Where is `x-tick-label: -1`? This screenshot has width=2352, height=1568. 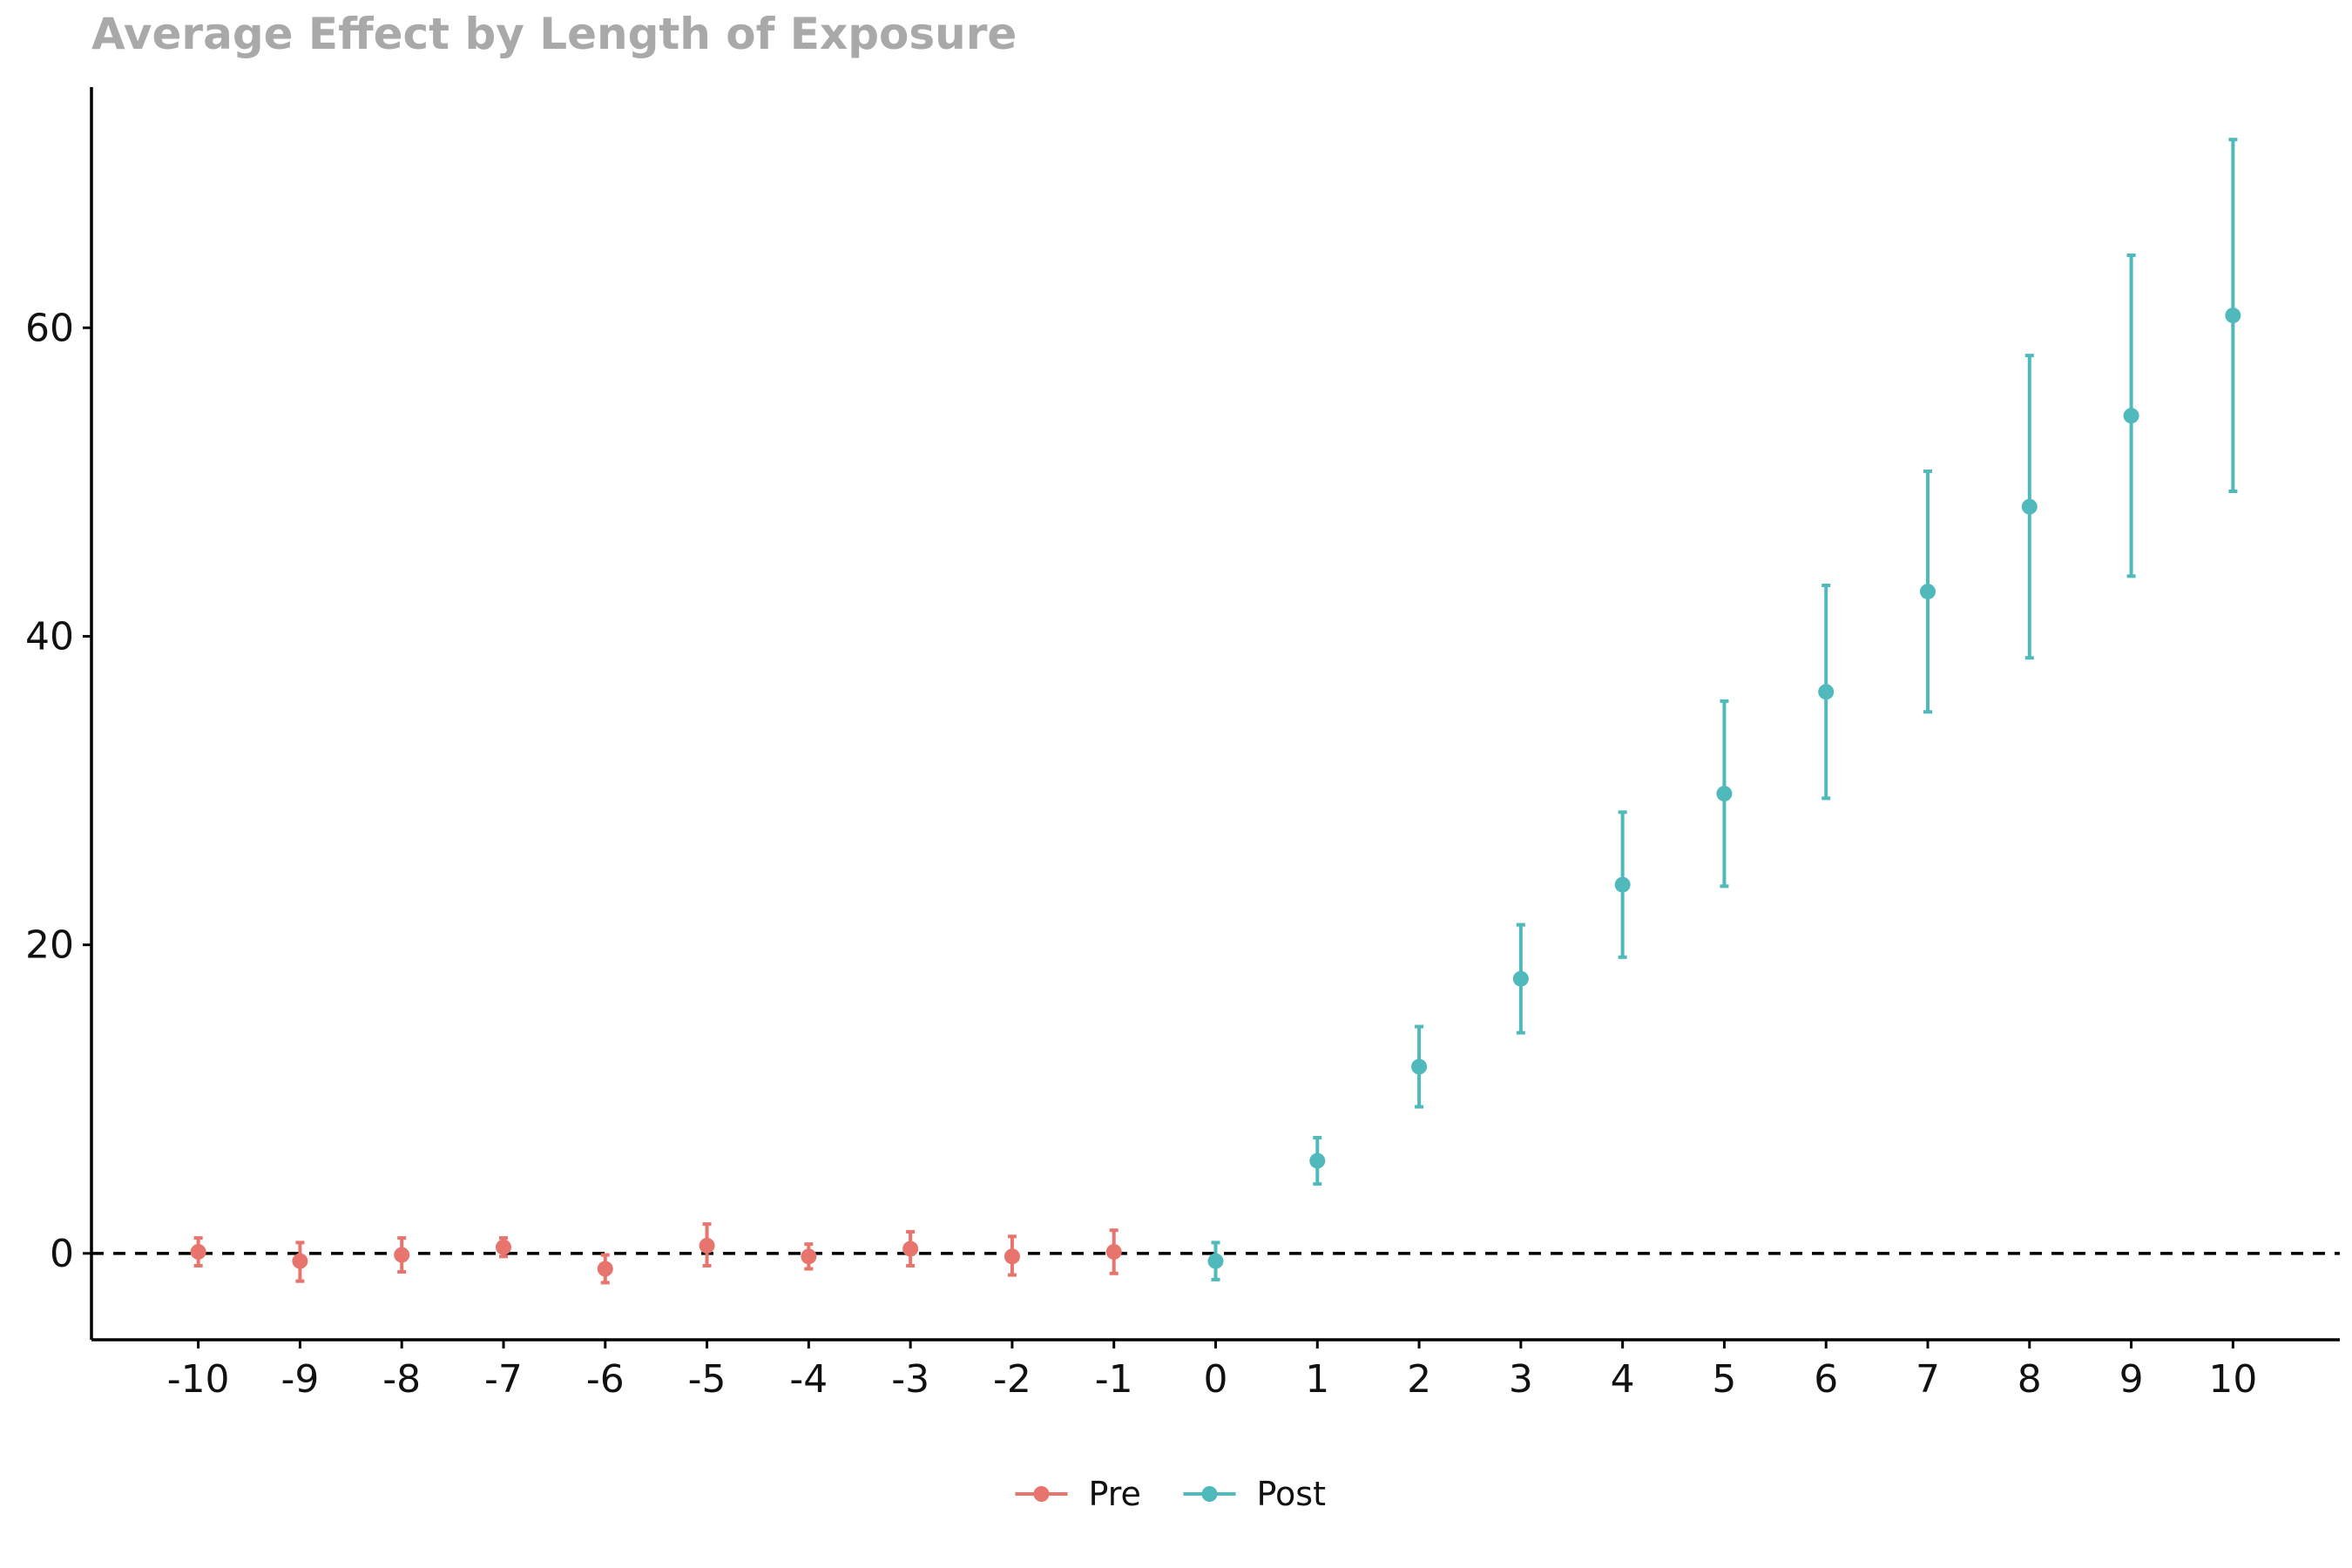
x-tick-label: -1 is located at coordinates (1114, 1379).